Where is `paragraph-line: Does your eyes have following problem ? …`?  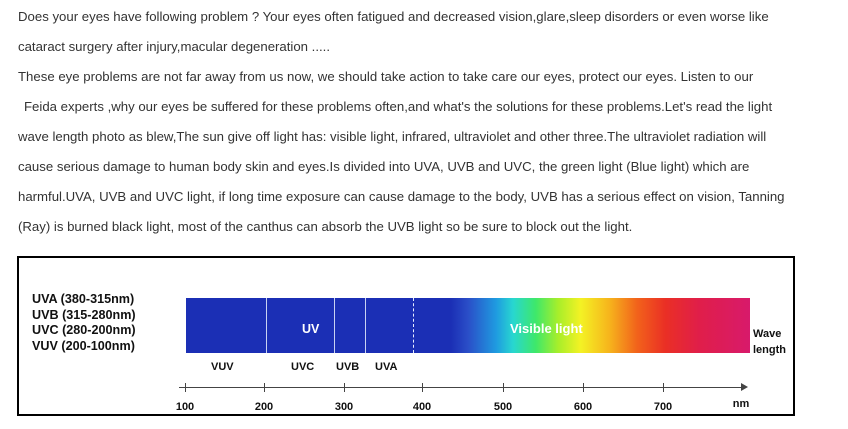
paragraph-line: Does your eyes have following problem ? … is located at coordinates (393, 16).